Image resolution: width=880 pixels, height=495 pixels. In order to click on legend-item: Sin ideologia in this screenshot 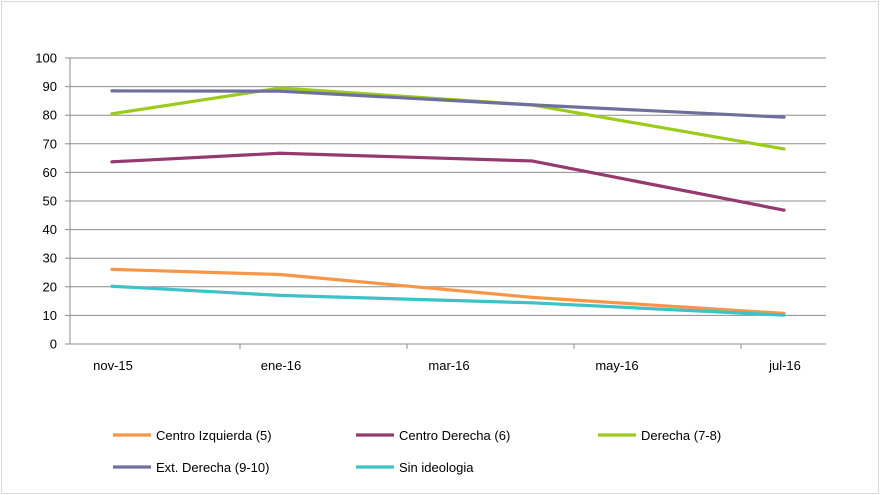, I will do `click(415, 467)`.